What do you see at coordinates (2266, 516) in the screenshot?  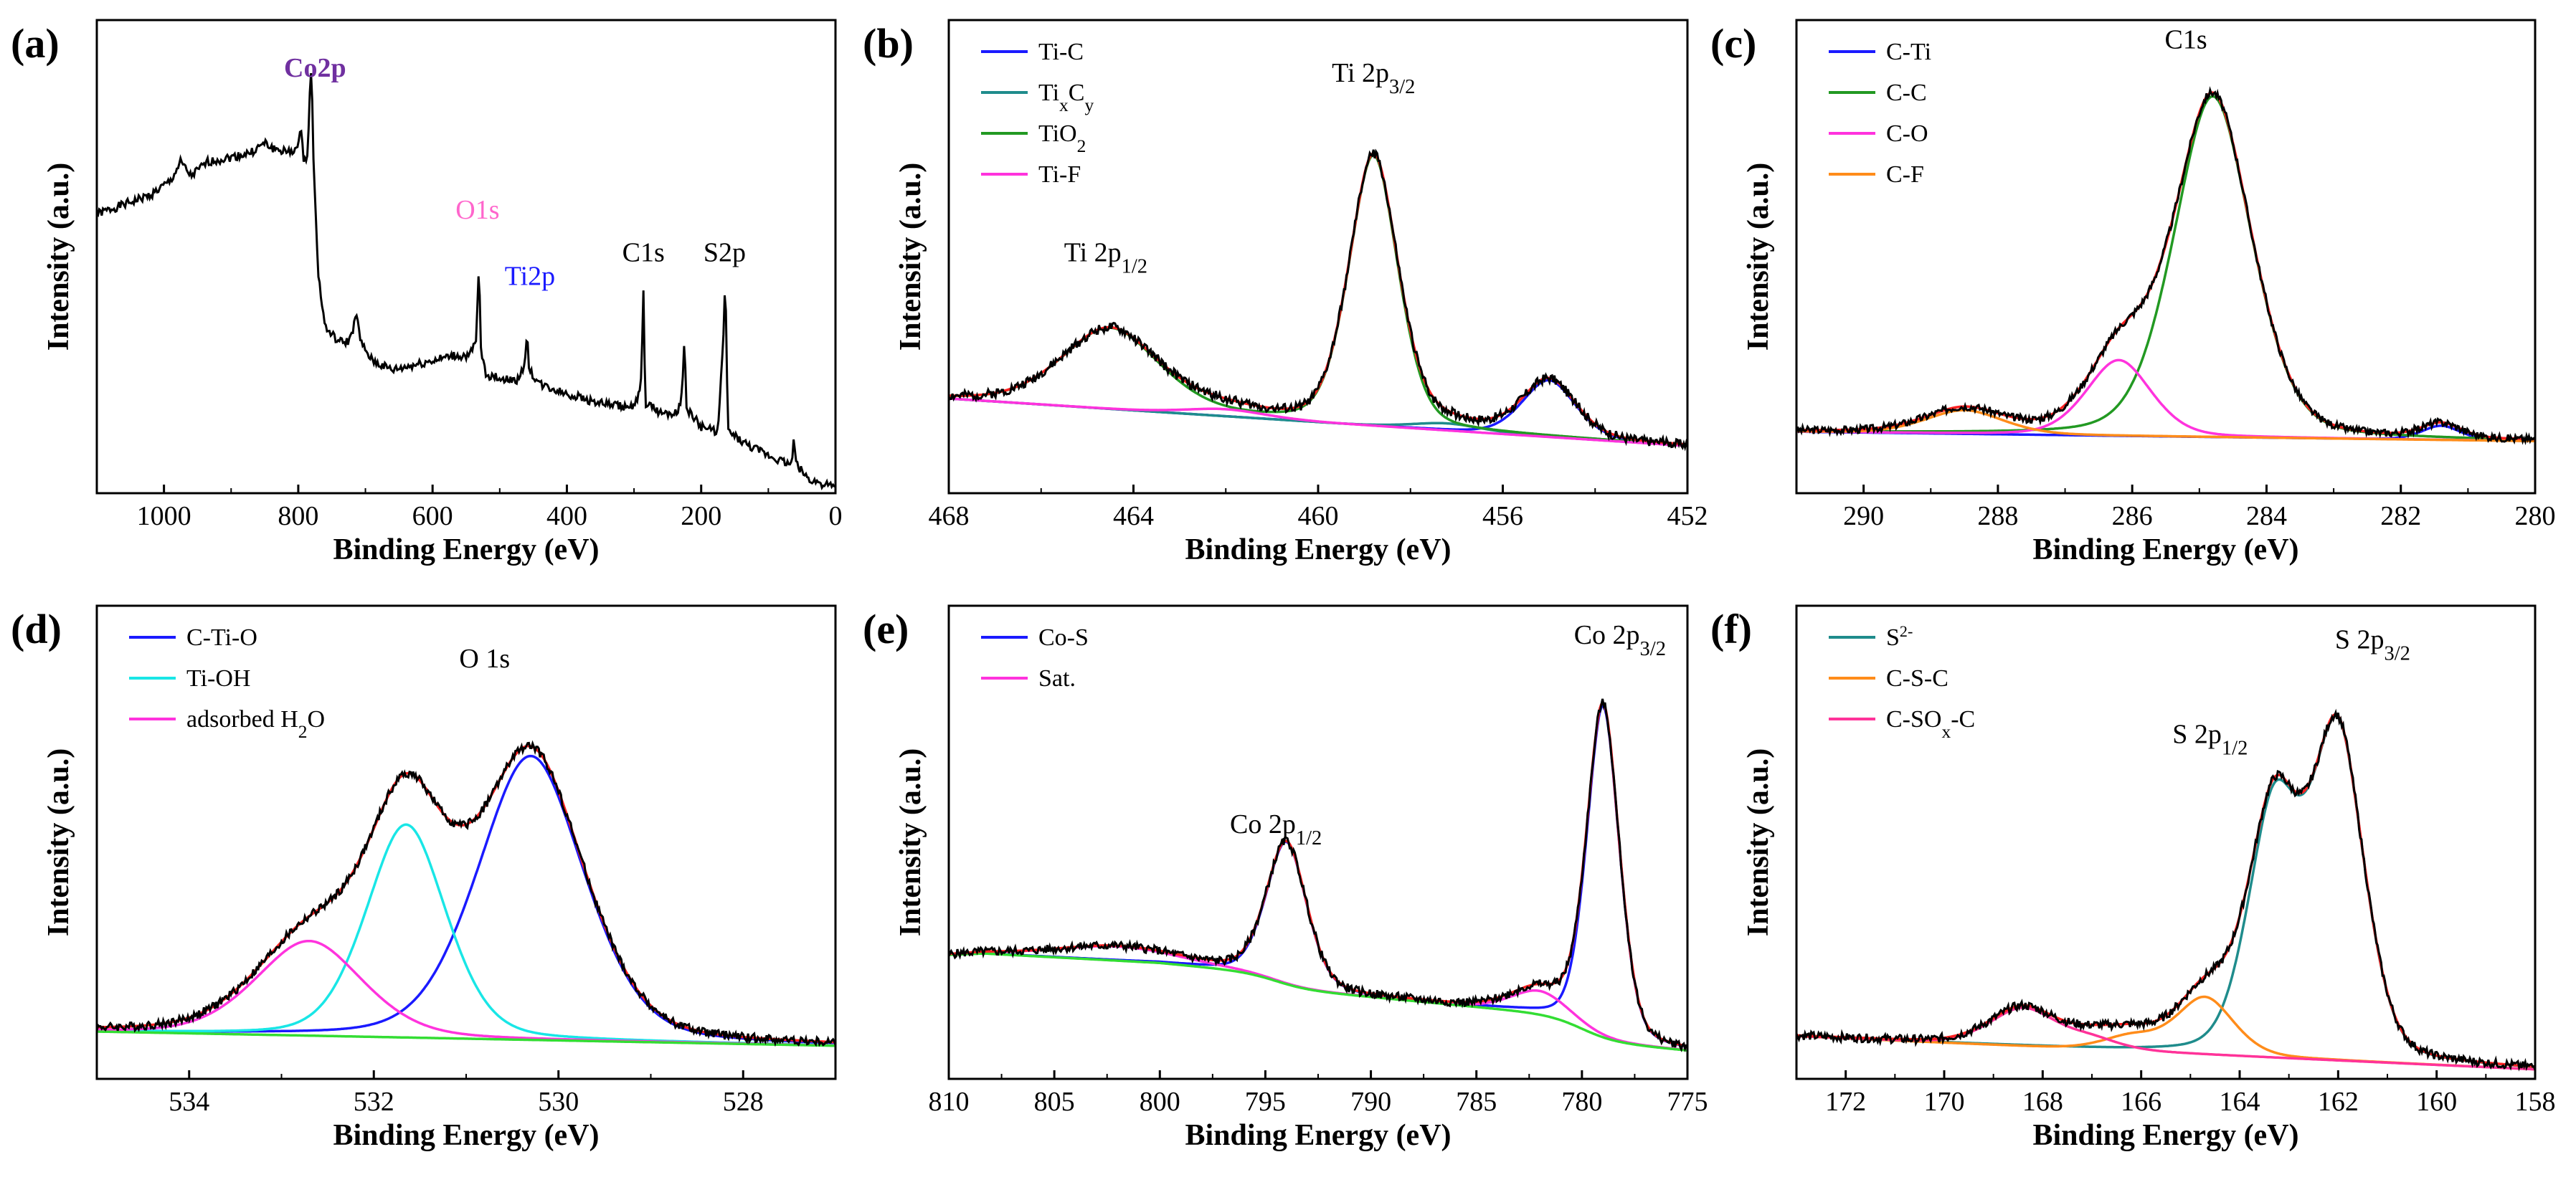 I see `x-tick-label: 284` at bounding box center [2266, 516].